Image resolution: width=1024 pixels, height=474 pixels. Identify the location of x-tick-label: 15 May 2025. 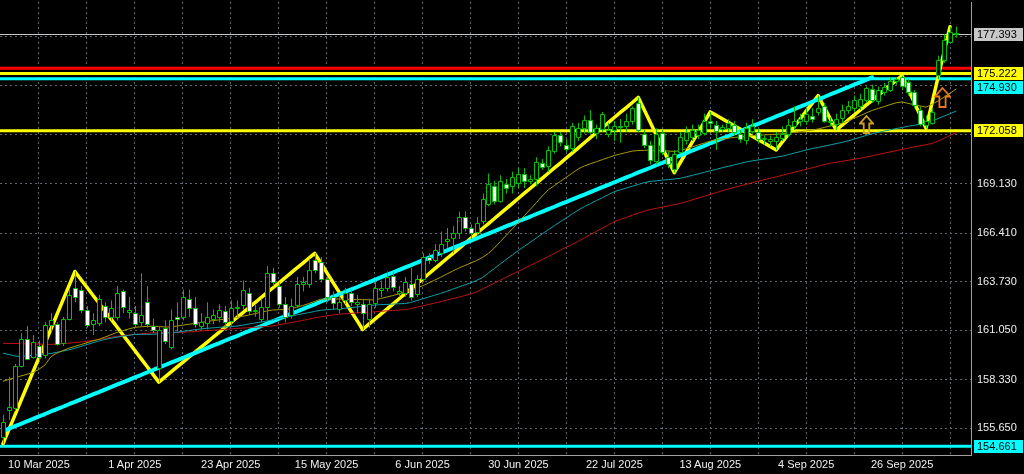
(326, 463).